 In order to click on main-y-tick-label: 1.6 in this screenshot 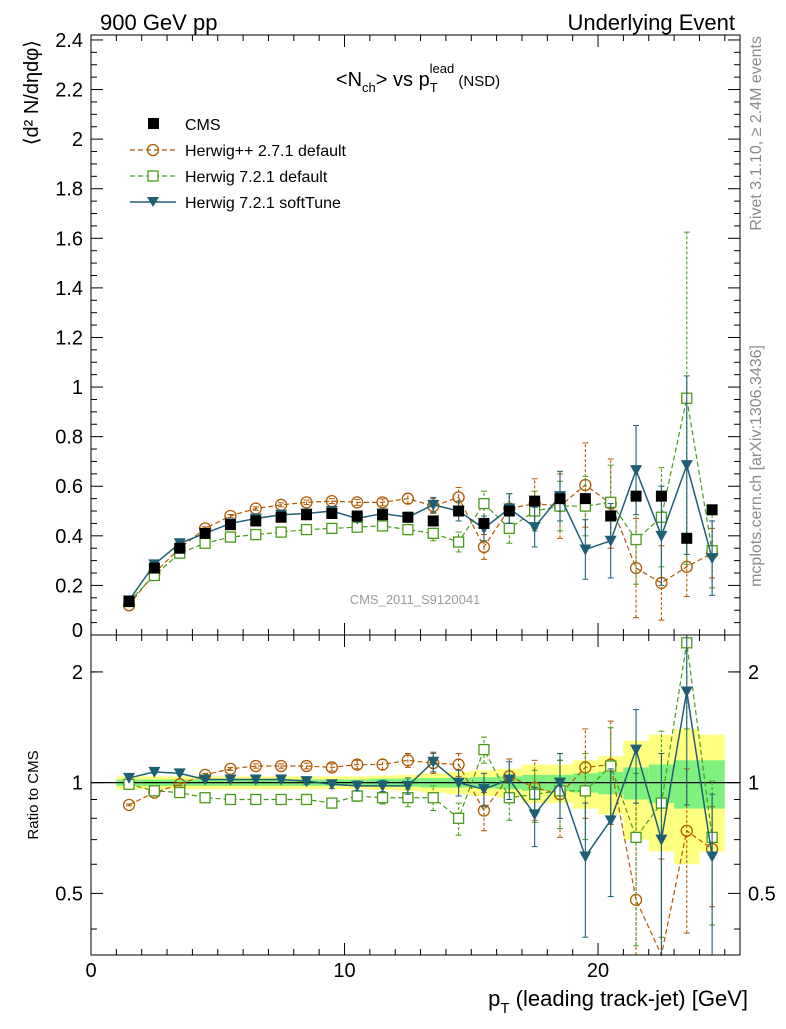, I will do `click(69, 239)`.